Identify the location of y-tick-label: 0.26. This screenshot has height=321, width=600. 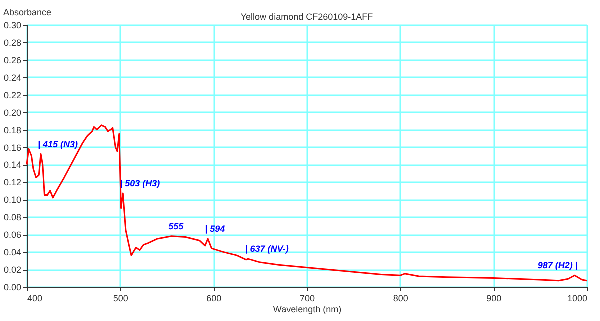
(13, 60).